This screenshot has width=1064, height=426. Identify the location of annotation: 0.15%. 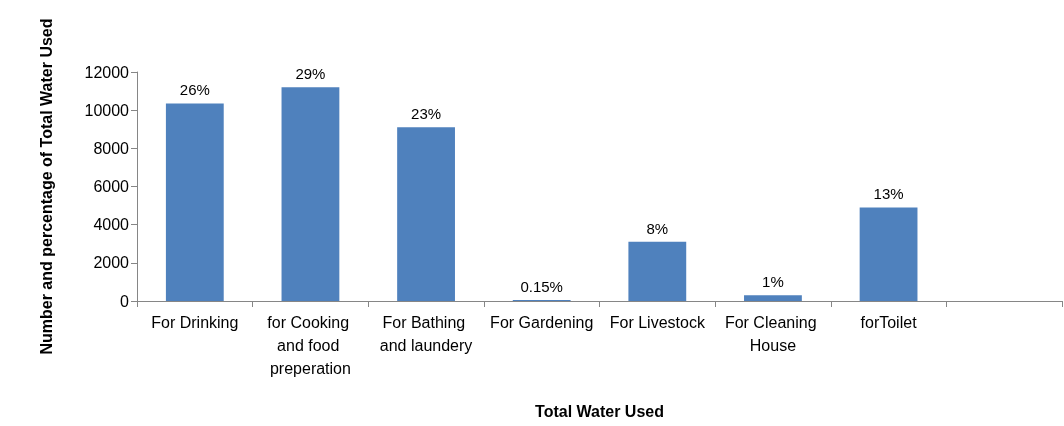
(541, 287).